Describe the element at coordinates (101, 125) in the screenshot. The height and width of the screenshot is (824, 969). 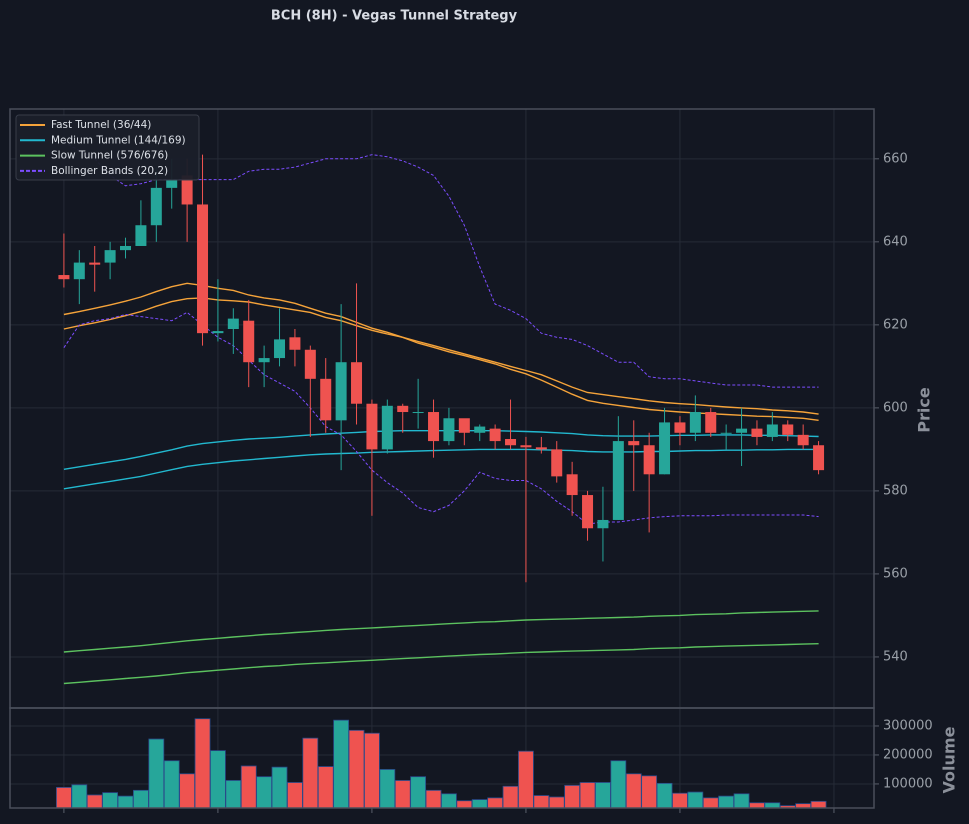
I see `legend-label: Fast Tunnel (36/44)` at that location.